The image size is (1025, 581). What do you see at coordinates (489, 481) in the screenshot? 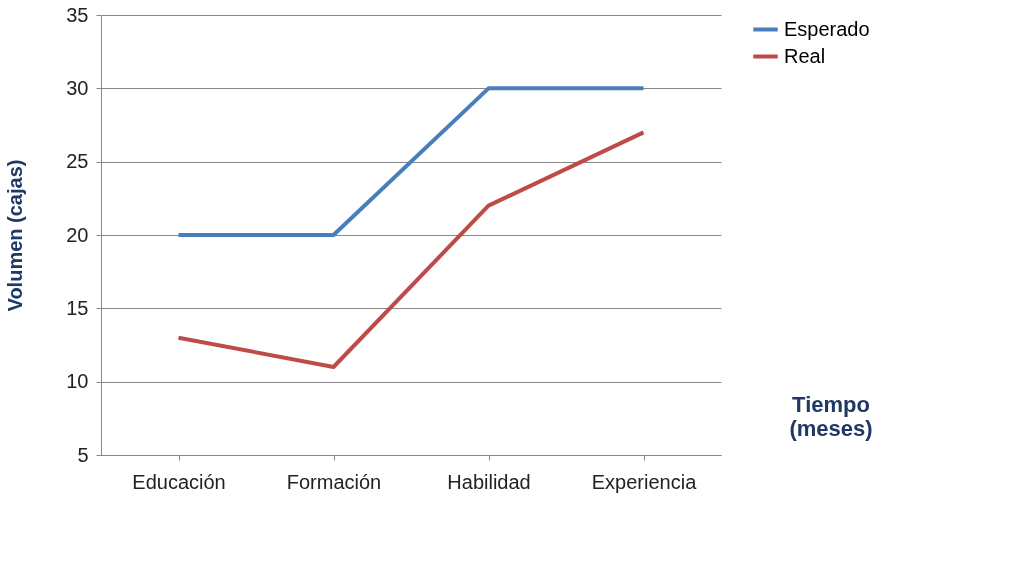
I see `x-tick-label: Habilidad` at bounding box center [489, 481].